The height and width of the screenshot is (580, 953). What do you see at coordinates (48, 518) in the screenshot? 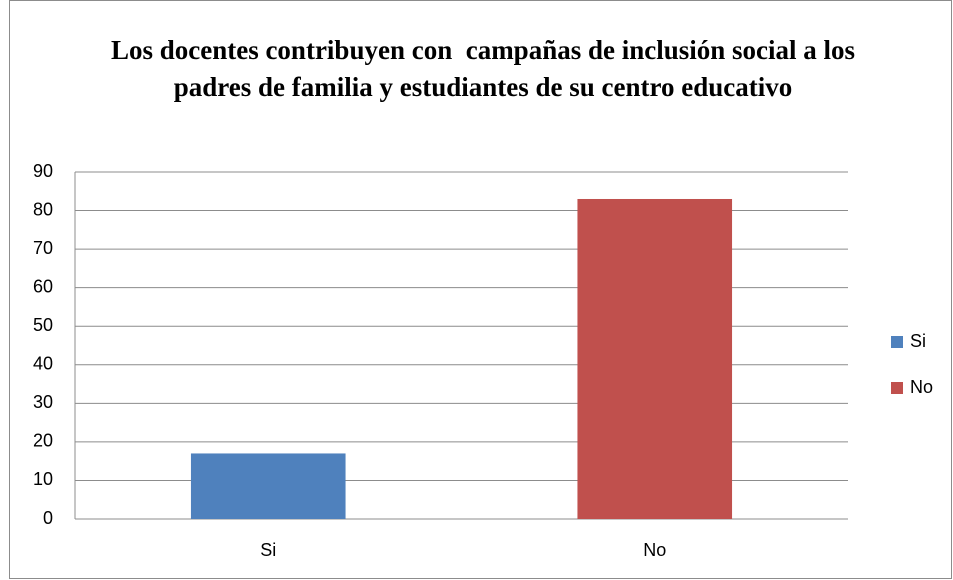
I see `y-tick-label: 0` at bounding box center [48, 518].